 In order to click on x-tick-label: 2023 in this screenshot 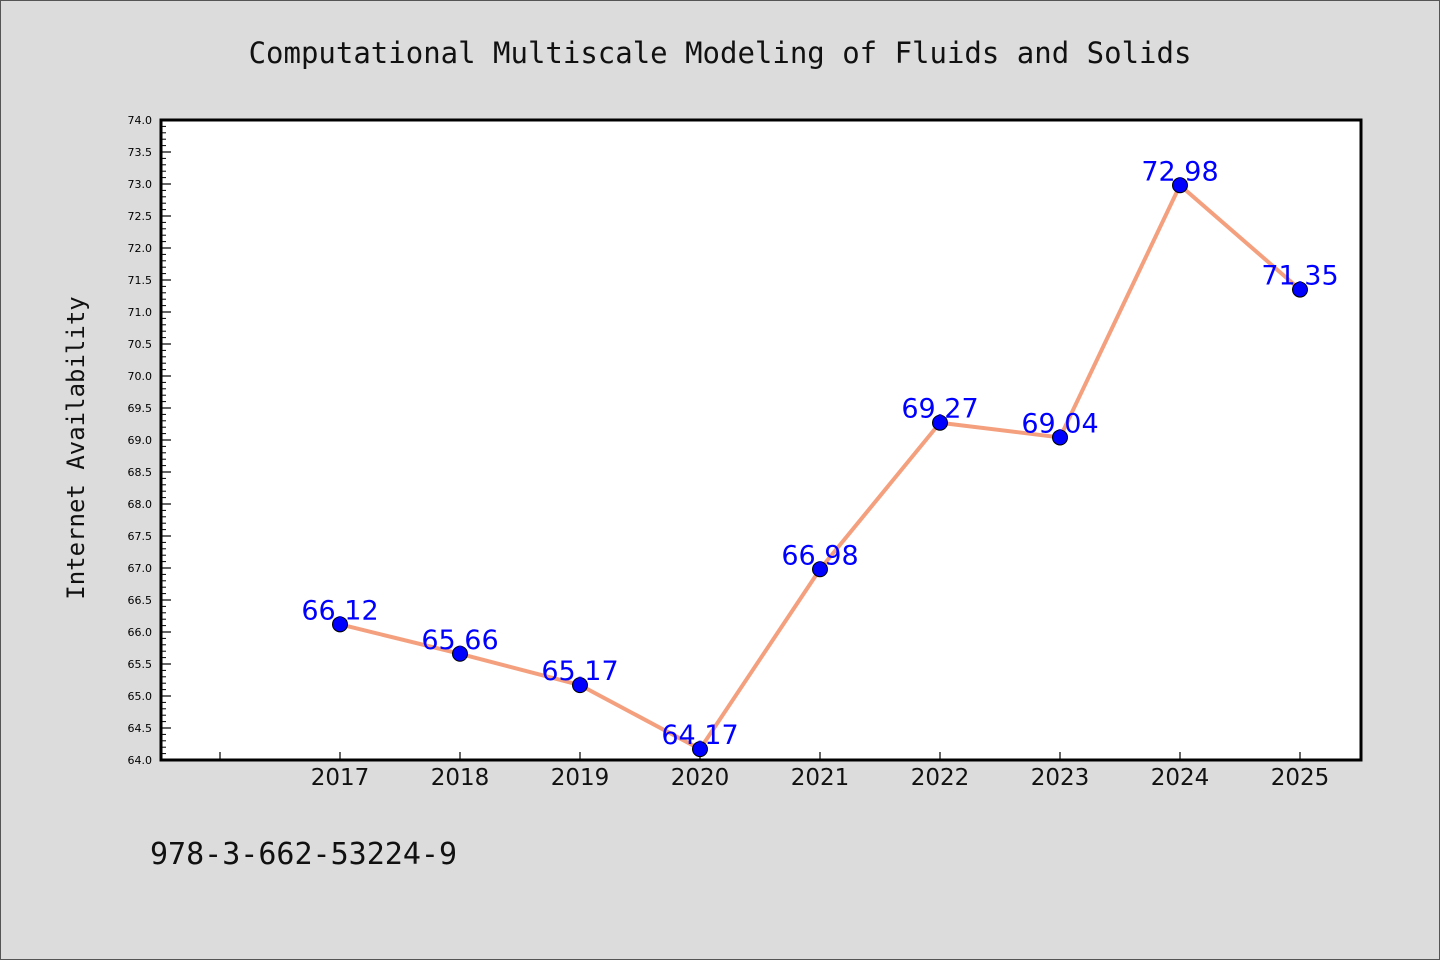, I will do `click(1060, 778)`.